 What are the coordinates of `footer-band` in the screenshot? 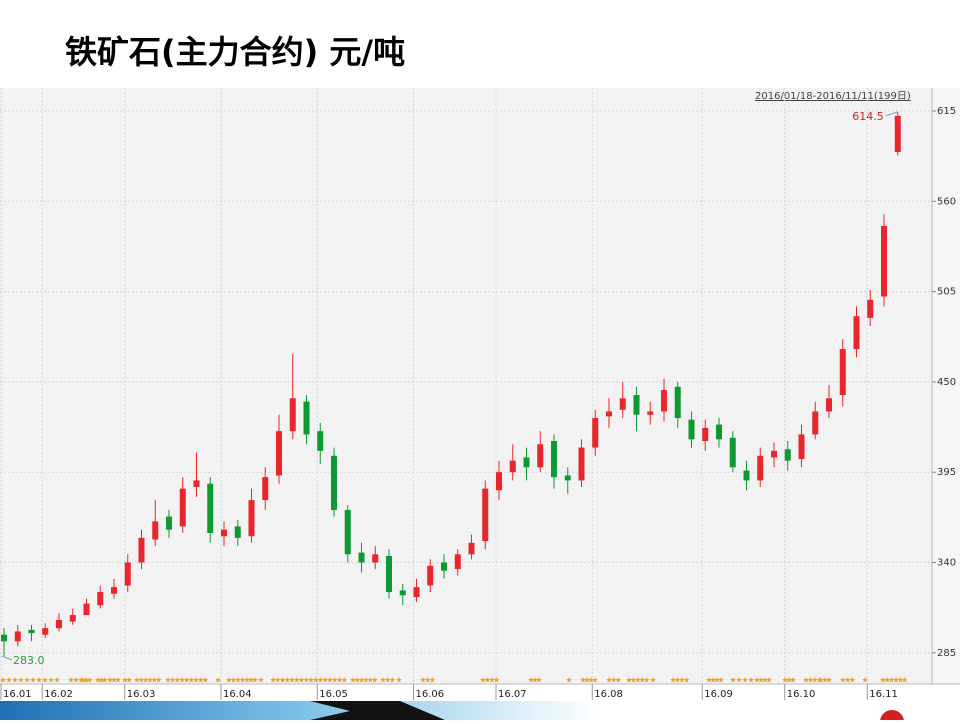 It's located at (300, 710).